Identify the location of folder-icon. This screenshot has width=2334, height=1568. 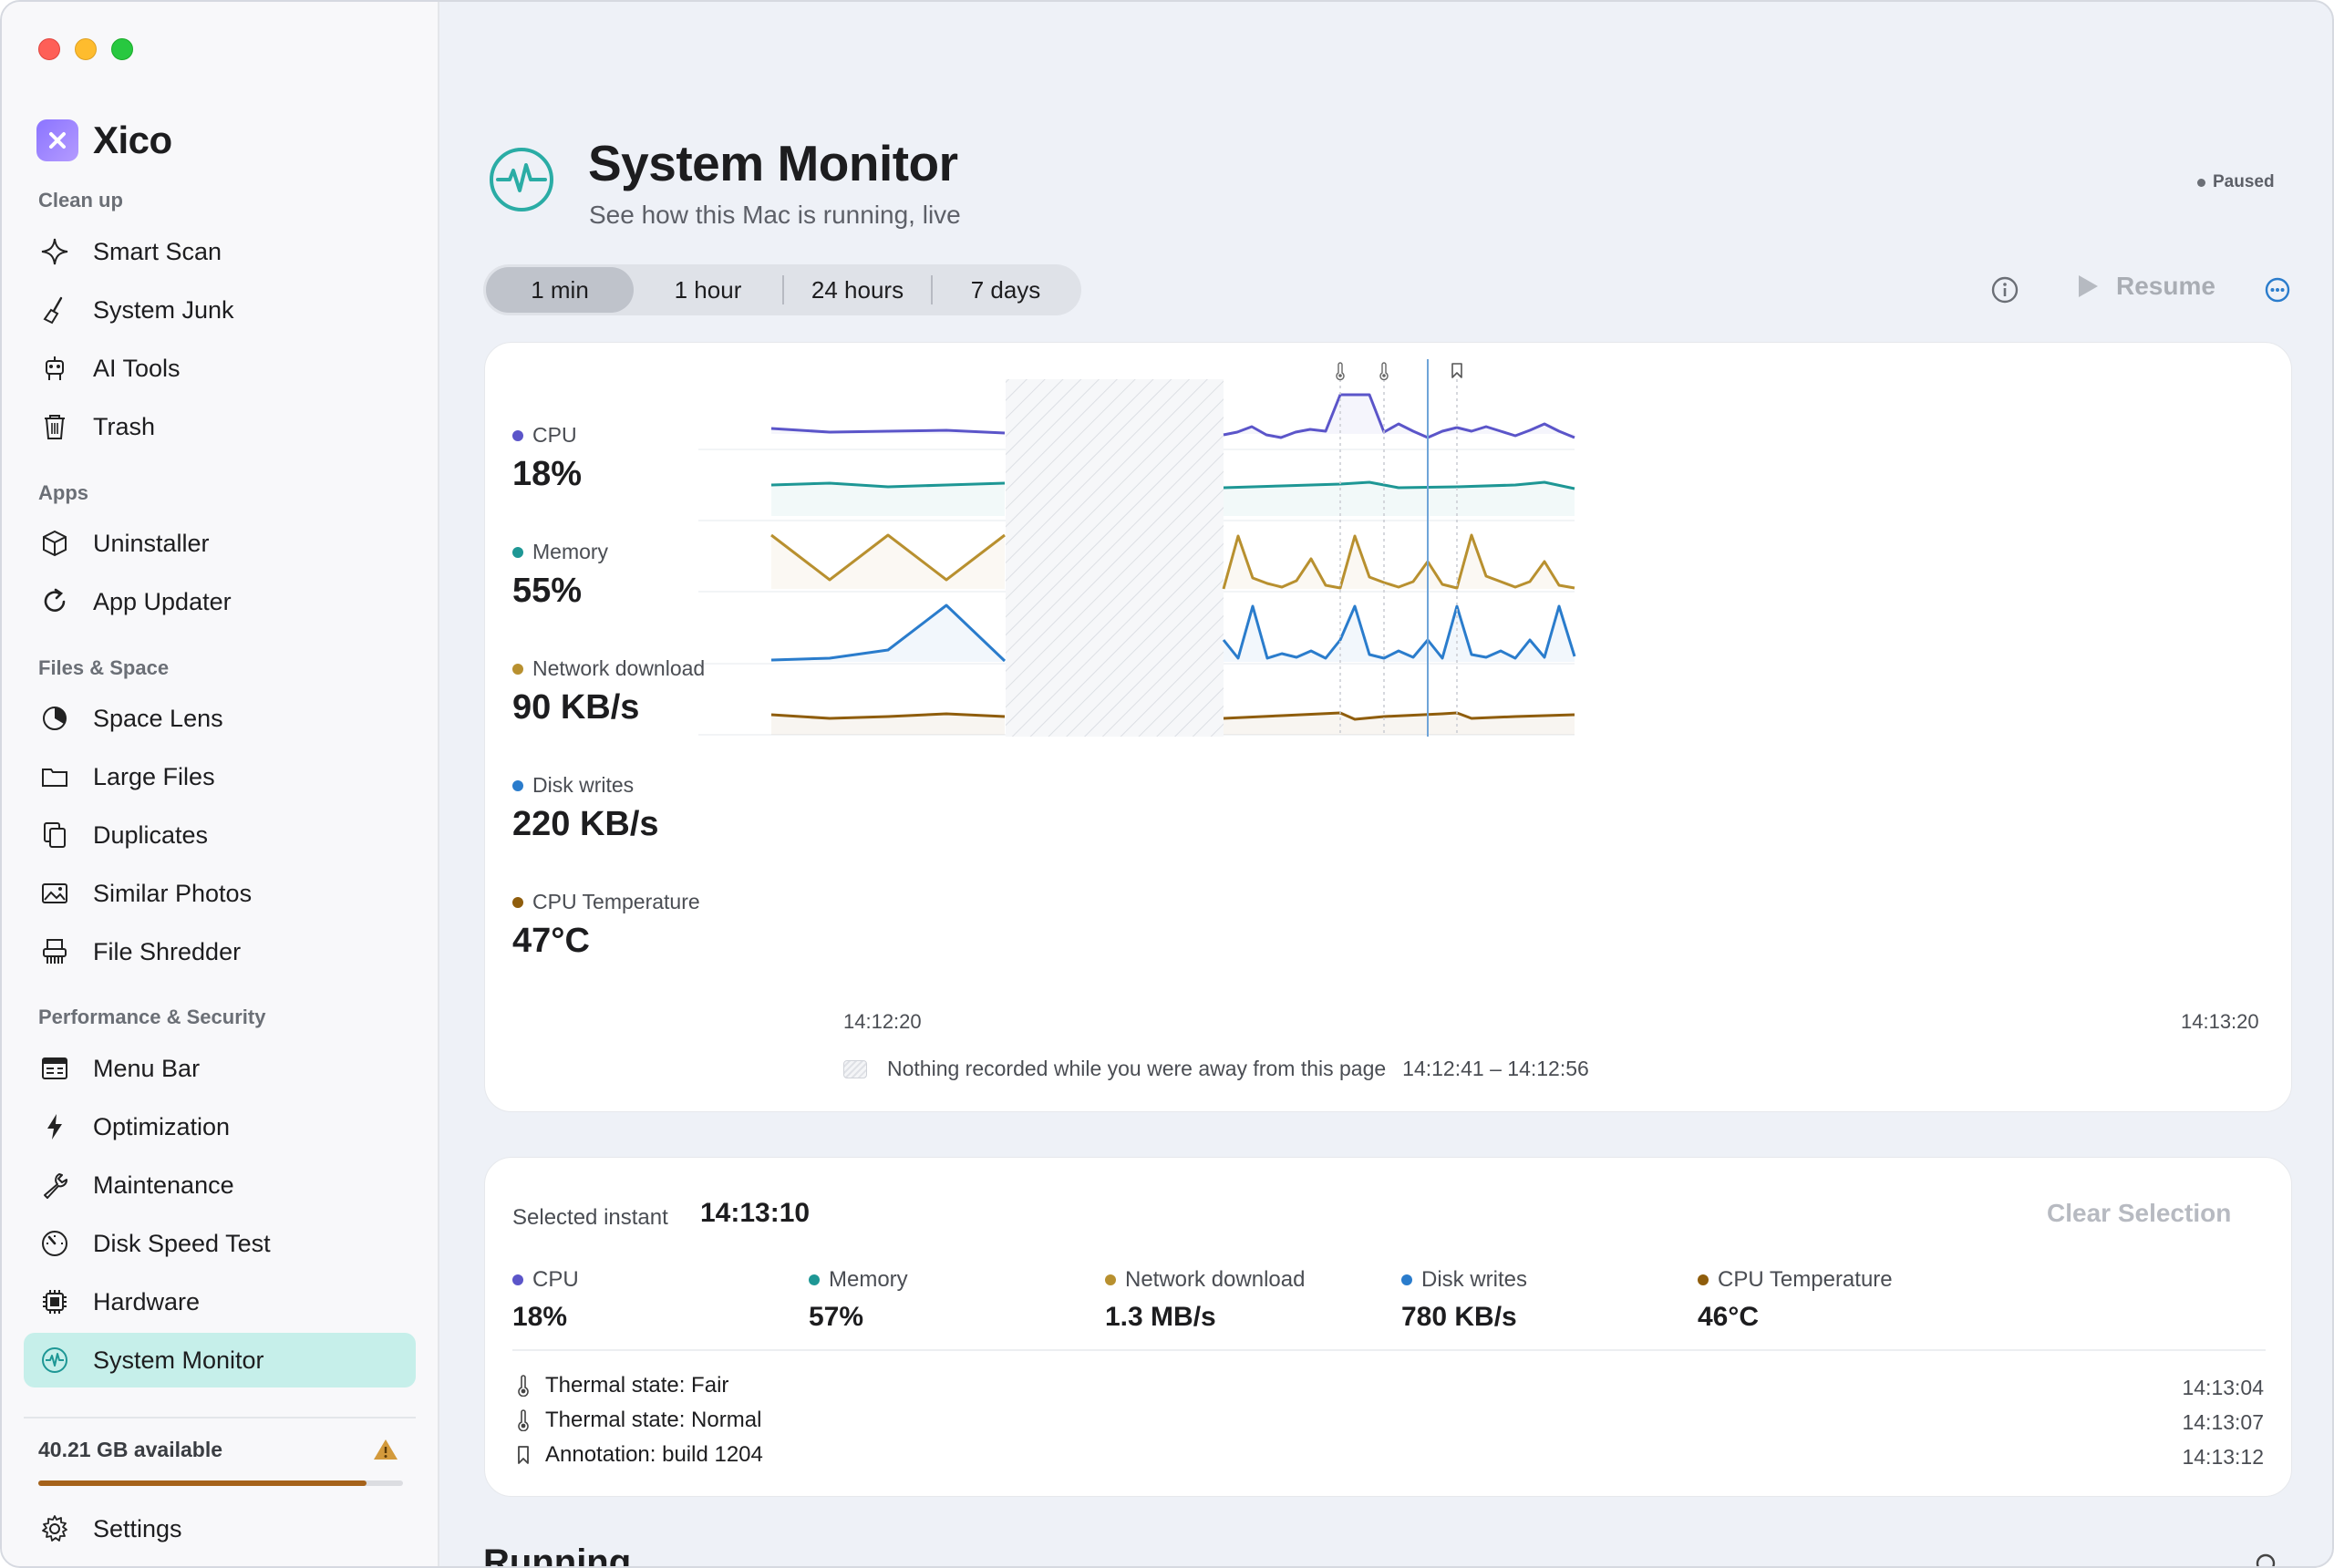
(55, 776).